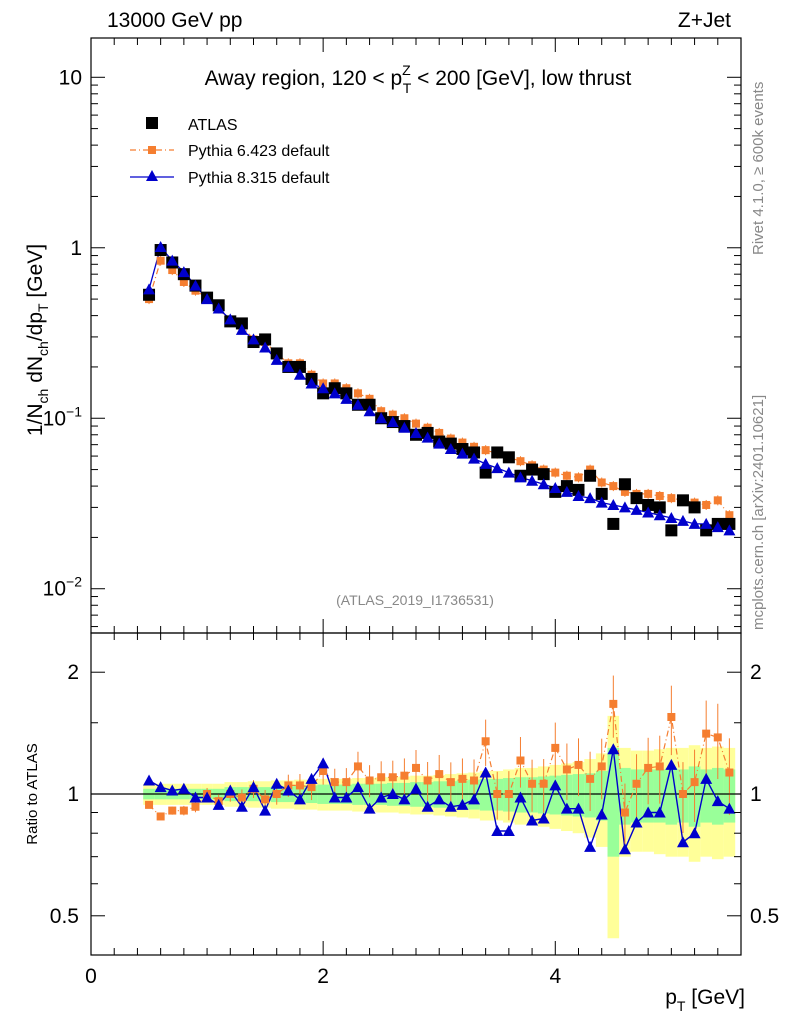 The height and width of the screenshot is (1024, 786). Describe the element at coordinates (152, 123) in the screenshot. I see `legend-atlas-marker` at that location.